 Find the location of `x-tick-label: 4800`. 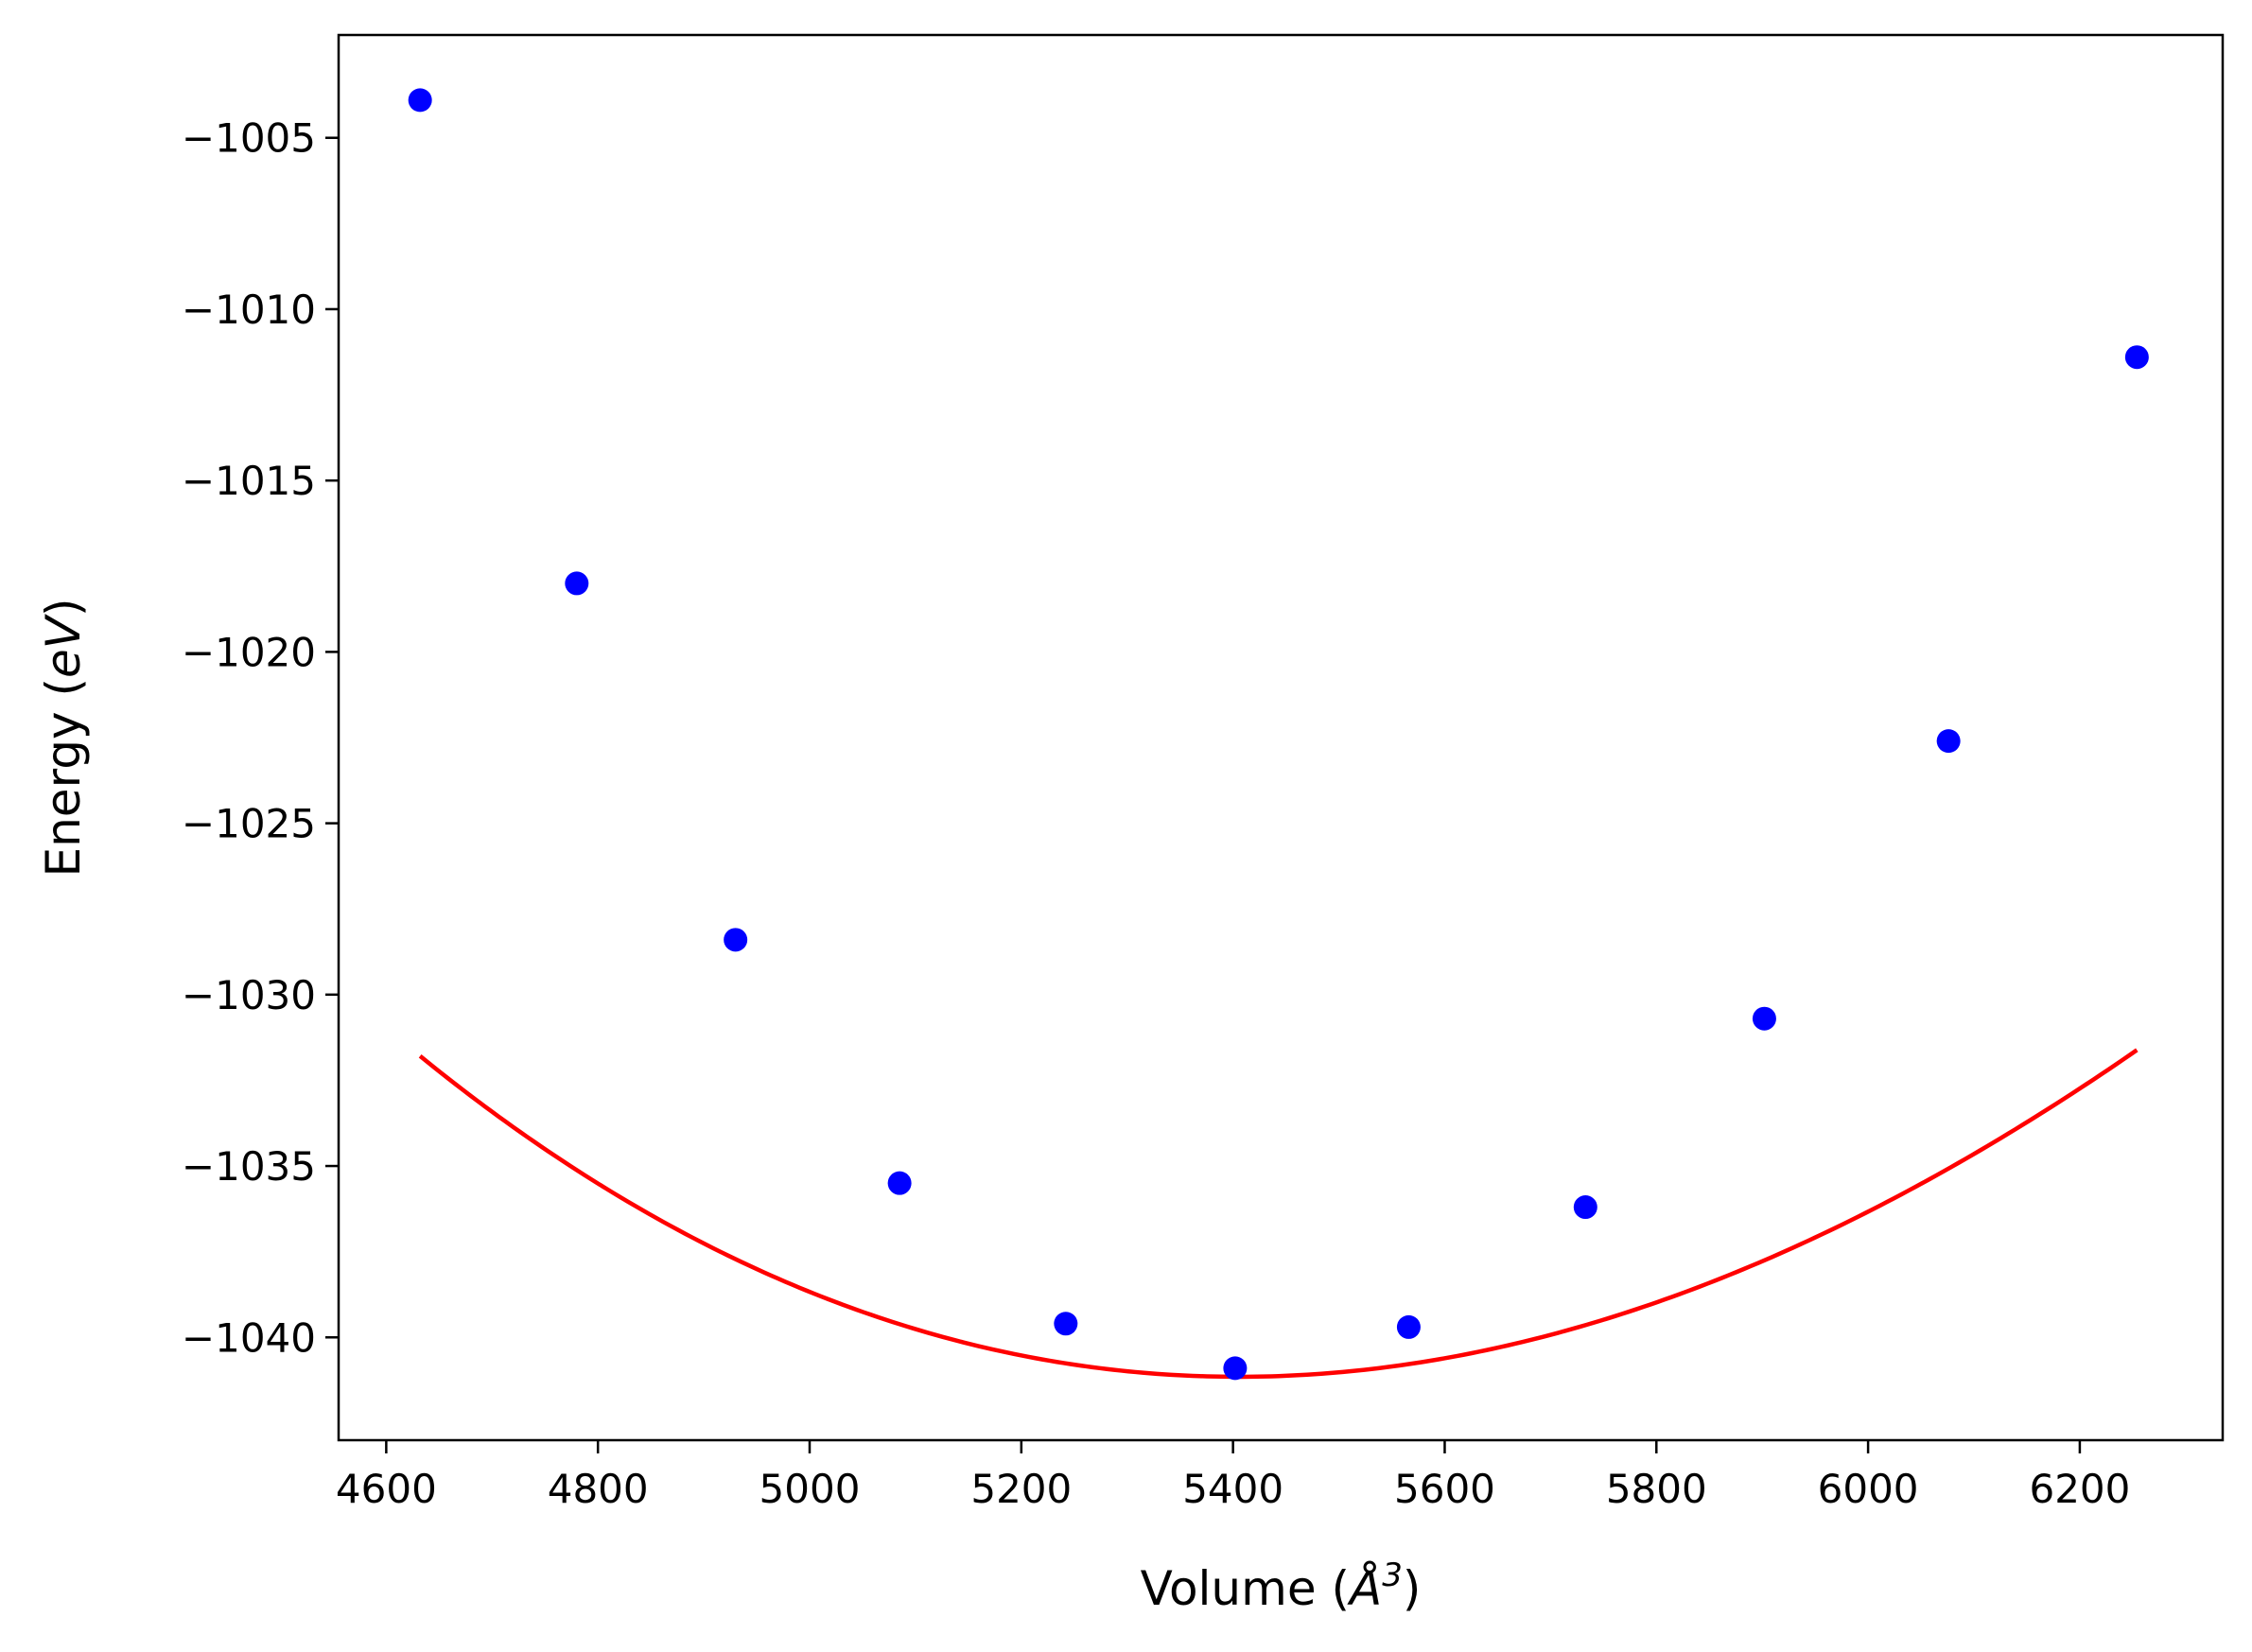

x-tick-label: 4800 is located at coordinates (599, 1489).